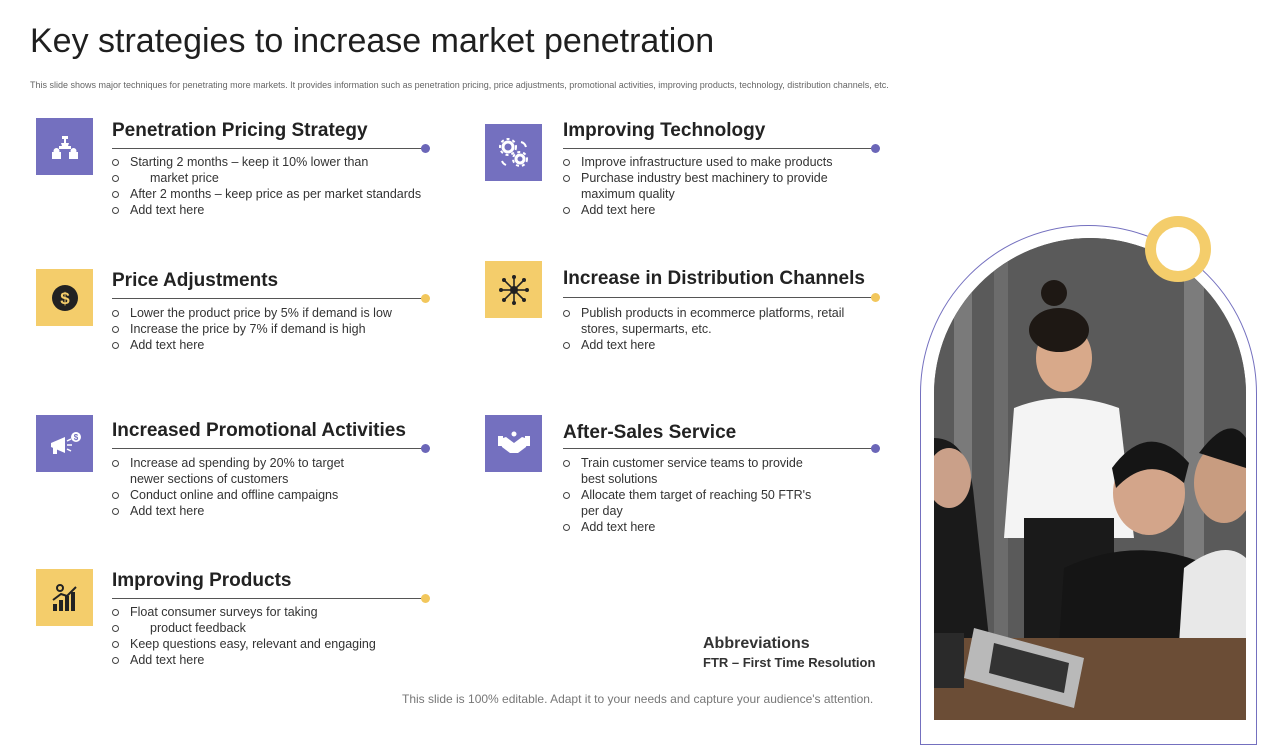 The height and width of the screenshot is (745, 1280). Describe the element at coordinates (513, 443) in the screenshot. I see `handshake-icon` at that location.